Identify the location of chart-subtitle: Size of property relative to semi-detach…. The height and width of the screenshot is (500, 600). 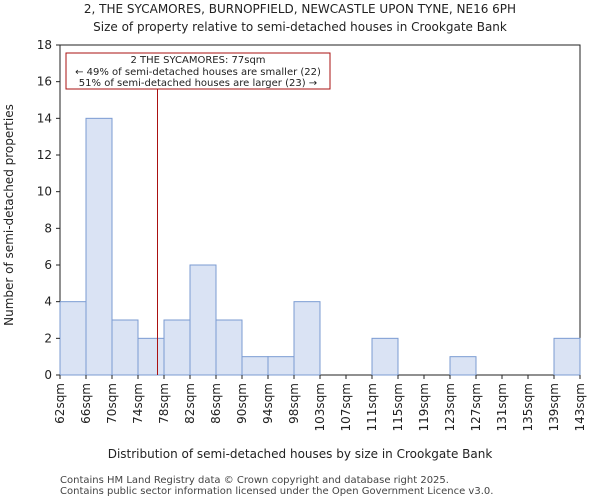
(300, 27).